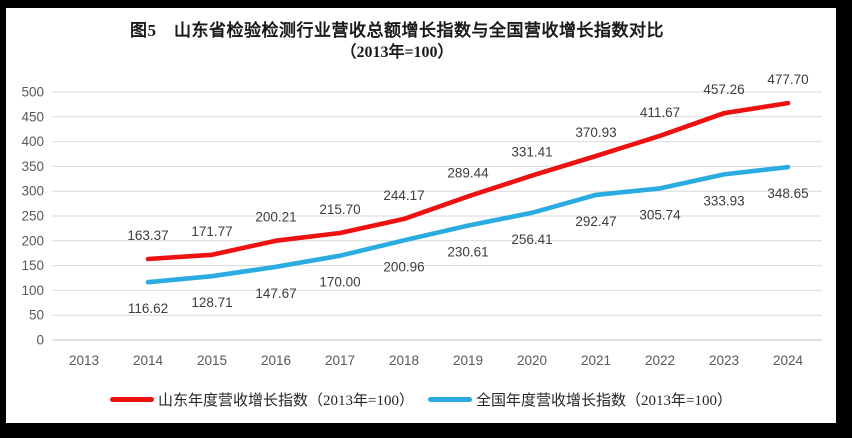 This screenshot has height=438, width=852. I want to click on national-series-swatch, so click(450, 399).